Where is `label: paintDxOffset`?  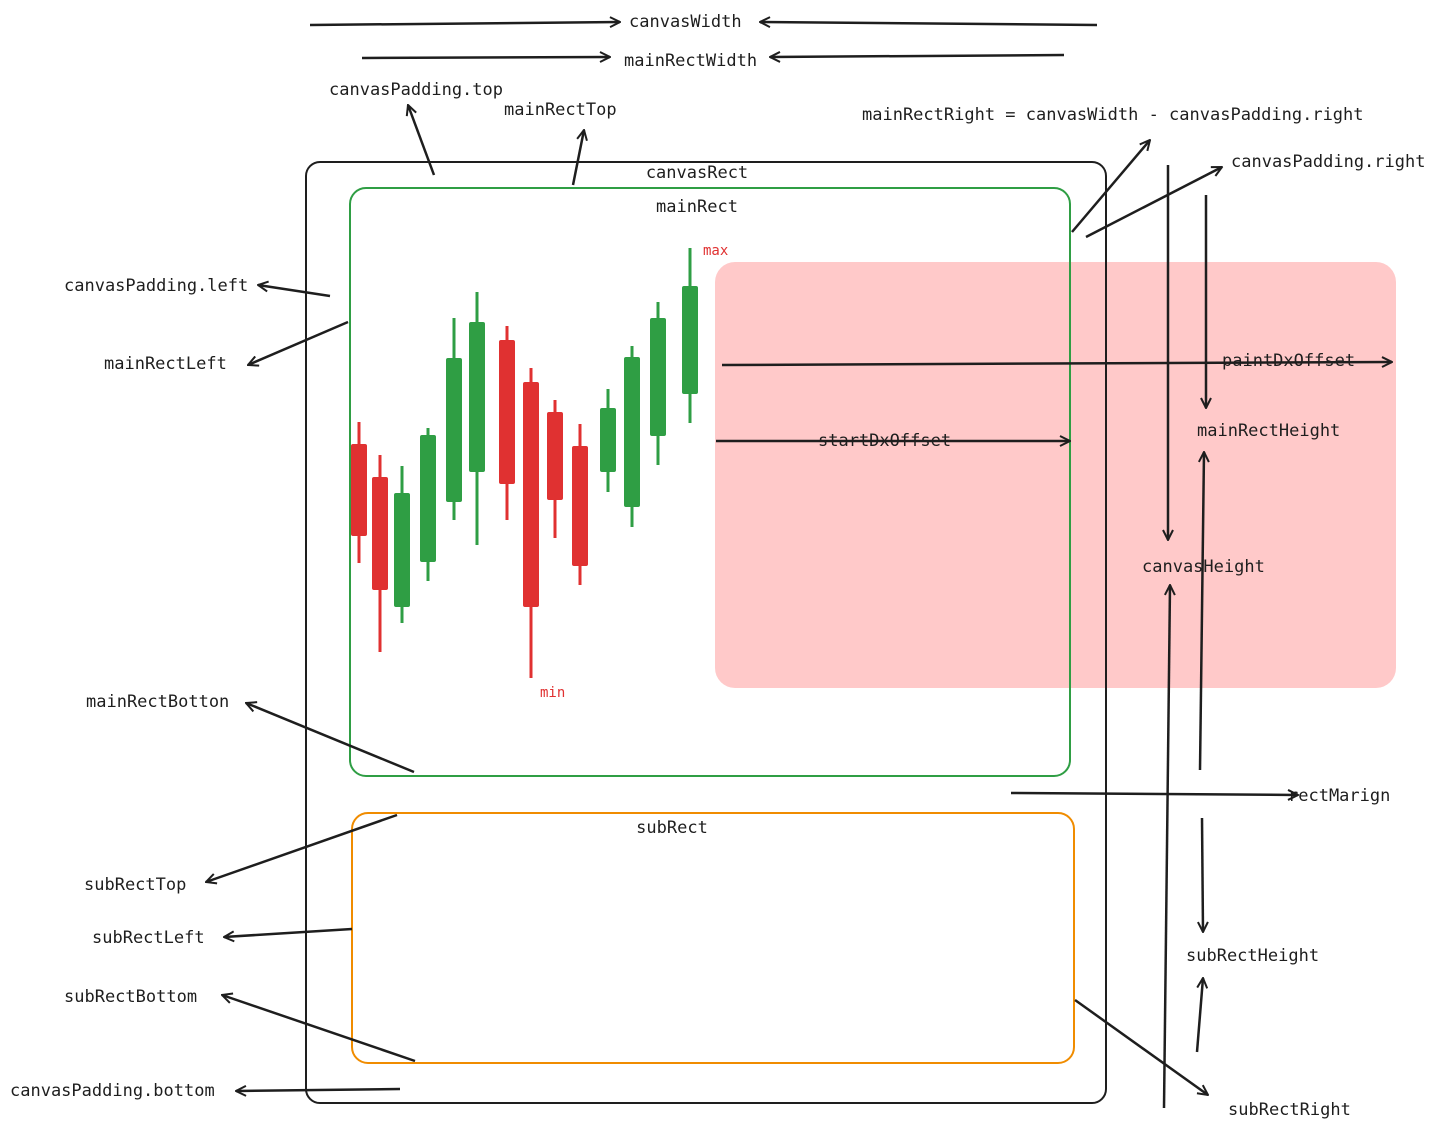
label: paintDxOffset is located at coordinates (1288, 361).